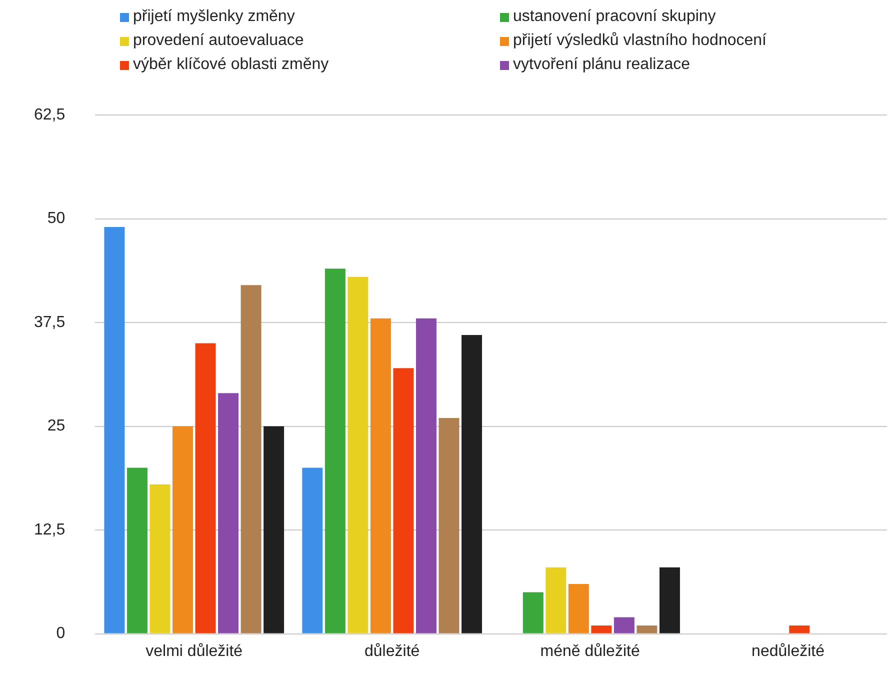 This screenshot has height=675, width=891. What do you see at coordinates (50, 115) in the screenshot?
I see `y-tick-label: 62,5` at bounding box center [50, 115].